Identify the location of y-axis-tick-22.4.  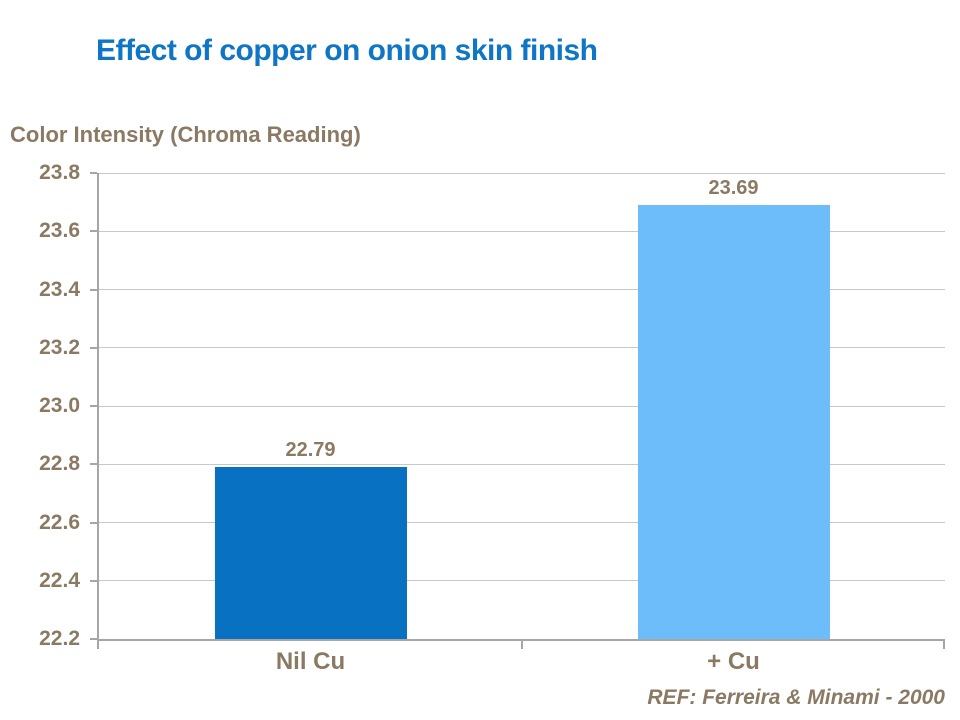
(93, 580).